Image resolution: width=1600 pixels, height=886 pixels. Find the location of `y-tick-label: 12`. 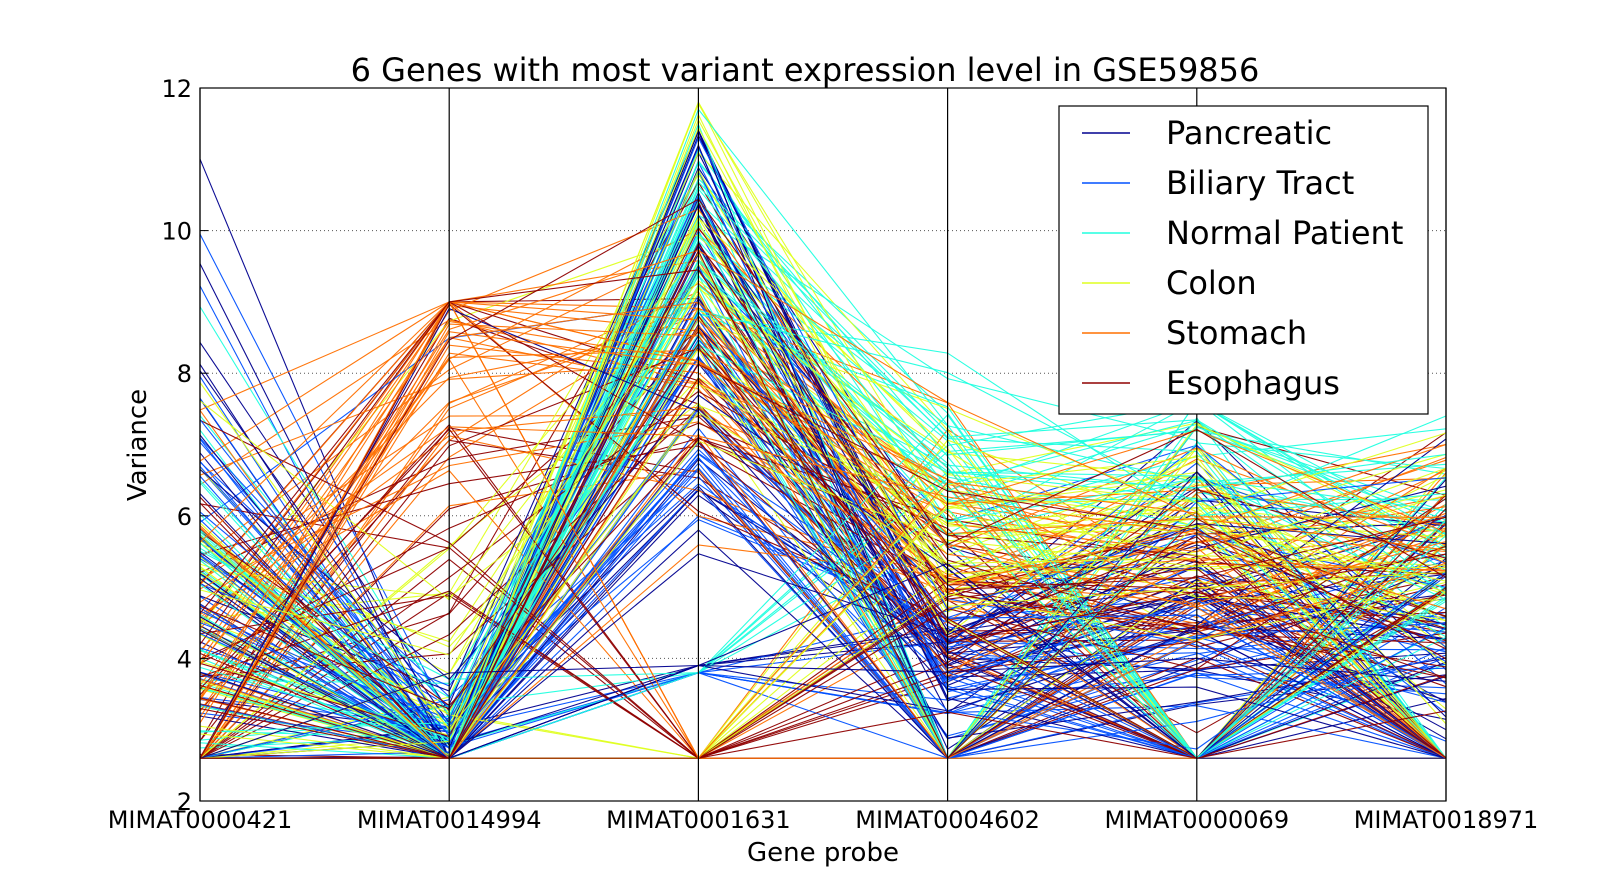

y-tick-label: 12 is located at coordinates (176, 89).